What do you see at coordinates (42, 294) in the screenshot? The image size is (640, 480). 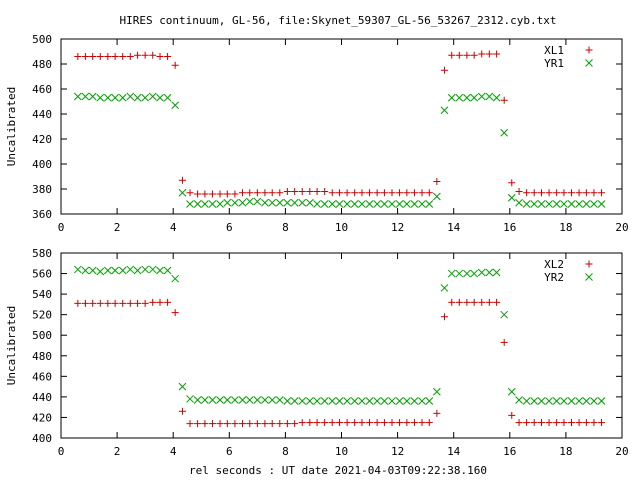 I see `y-tick-label: 540` at bounding box center [42, 294].